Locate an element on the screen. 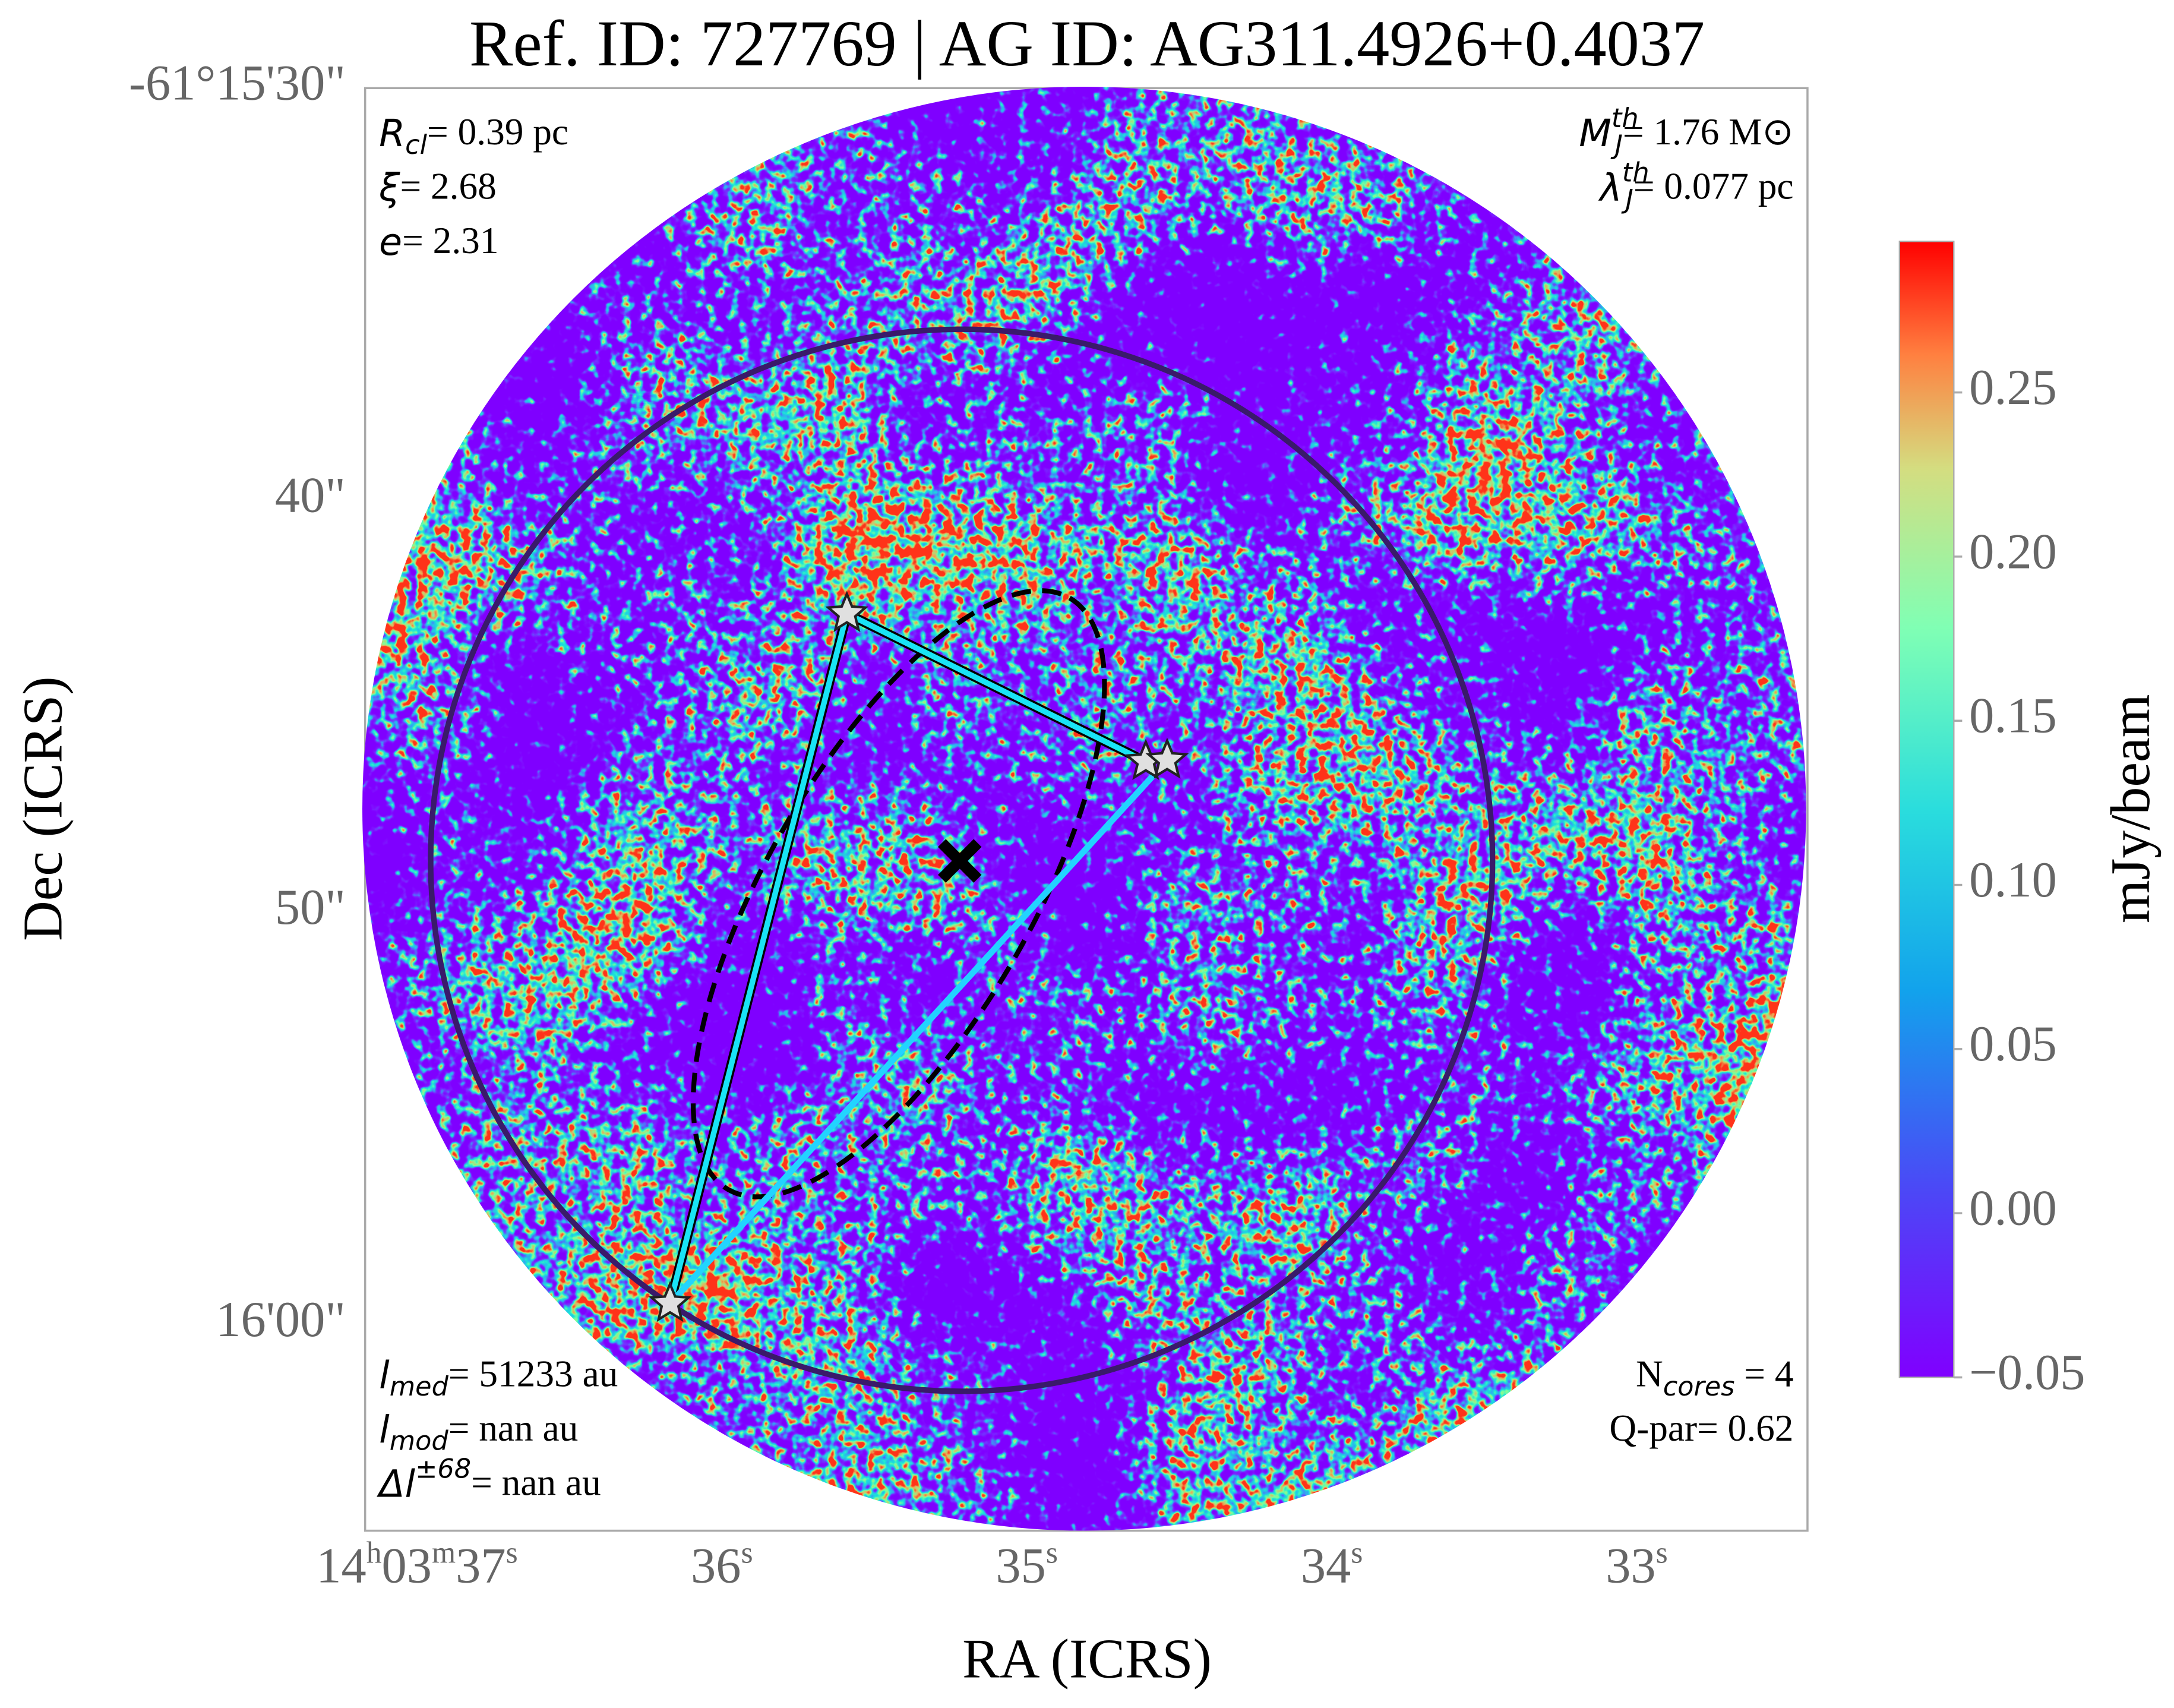 This screenshot has width=2174, height=1708. annotation-part: e is located at coordinates (390, 242).